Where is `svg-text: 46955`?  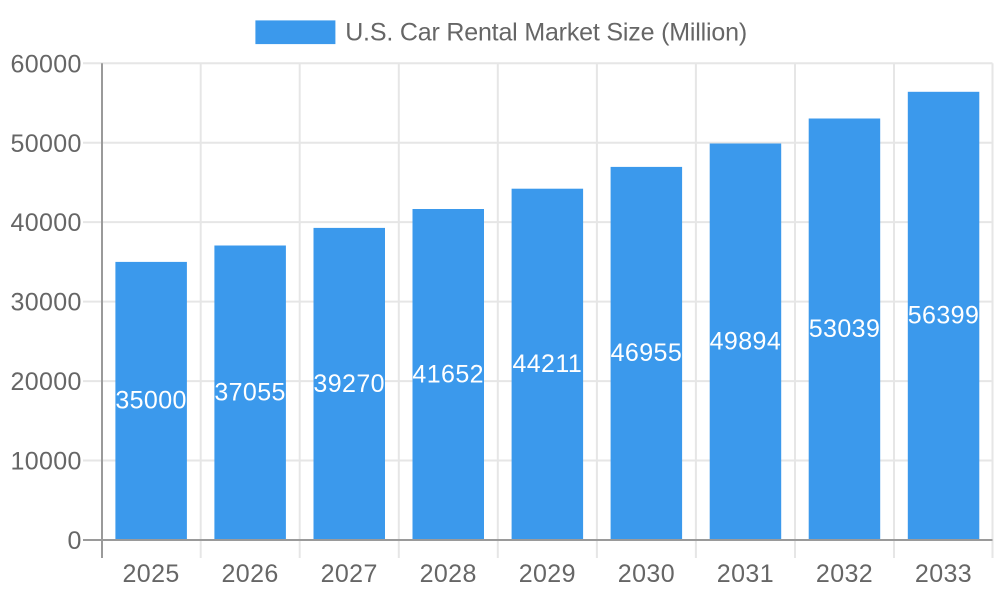 svg-text: 46955 is located at coordinates (647, 353).